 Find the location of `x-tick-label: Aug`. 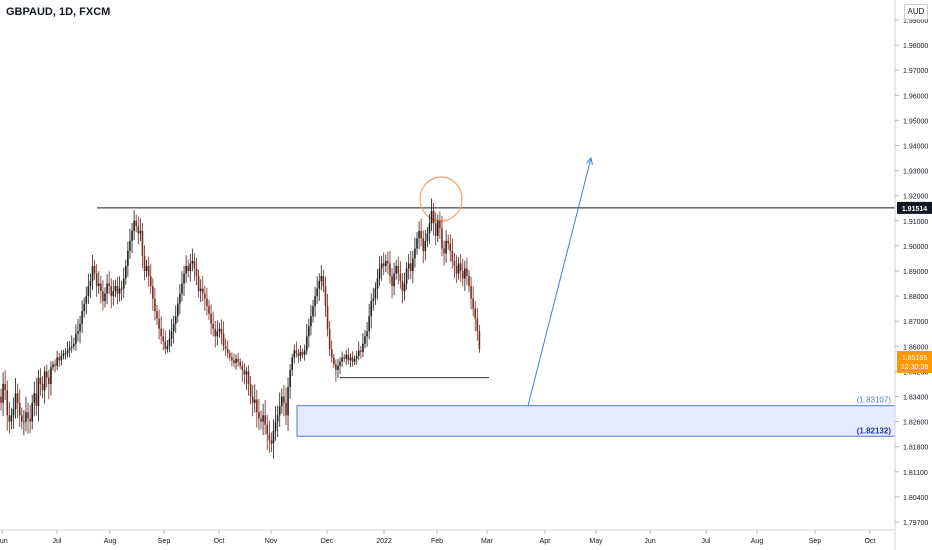

x-tick-label: Aug is located at coordinates (757, 541).